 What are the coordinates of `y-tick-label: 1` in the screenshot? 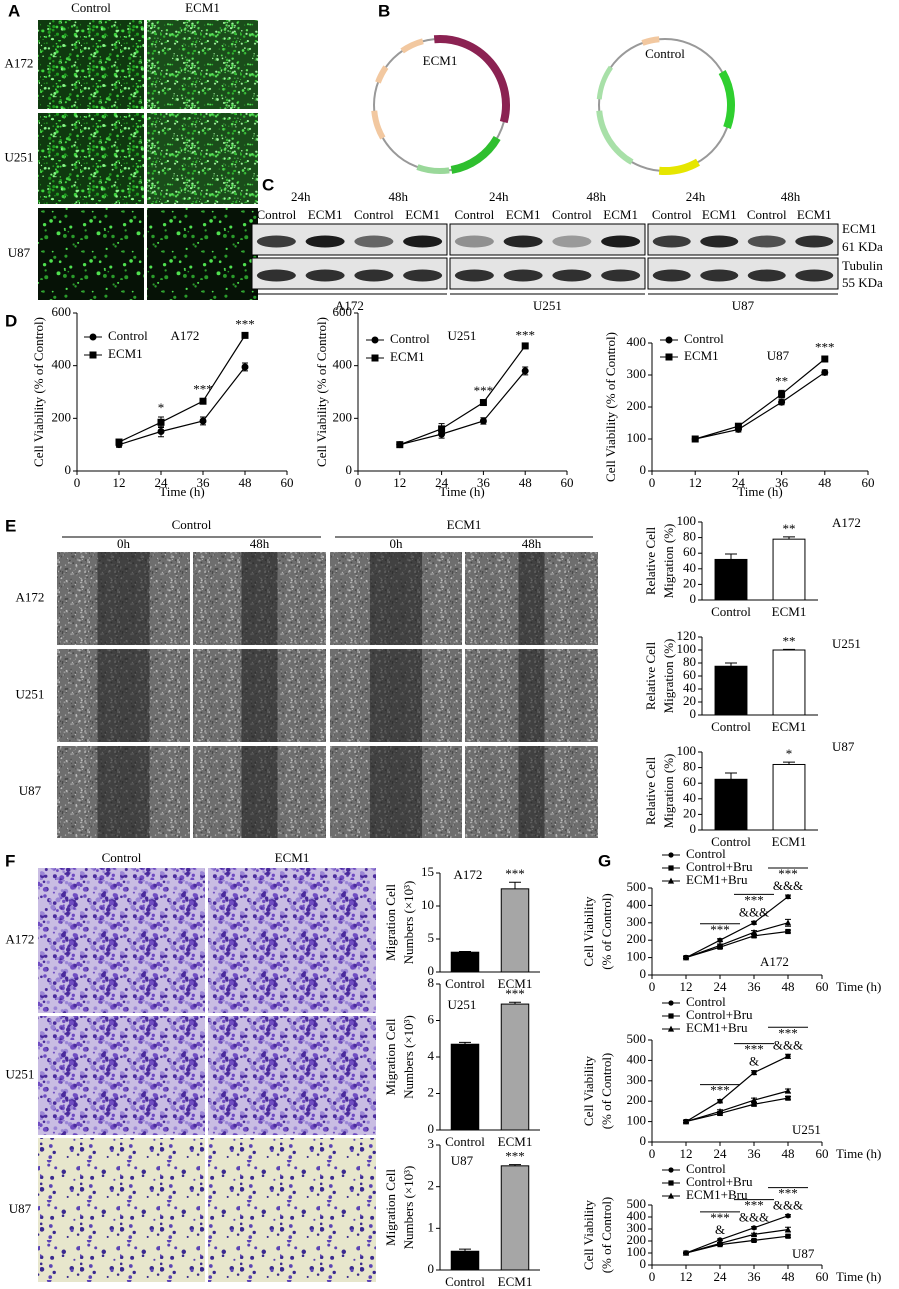 It's located at (431, 1226).